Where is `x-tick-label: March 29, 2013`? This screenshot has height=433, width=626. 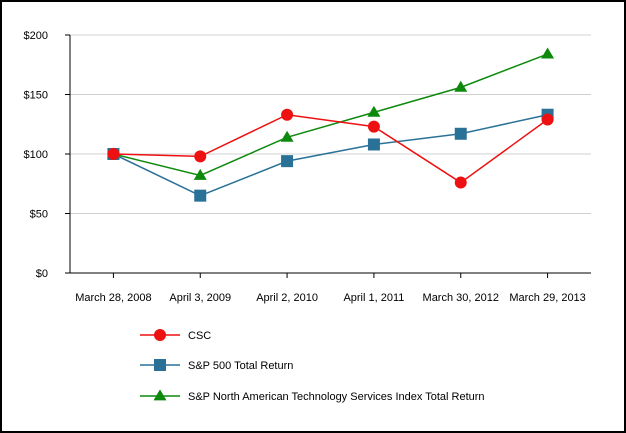
x-tick-label: March 29, 2013 is located at coordinates (547, 298).